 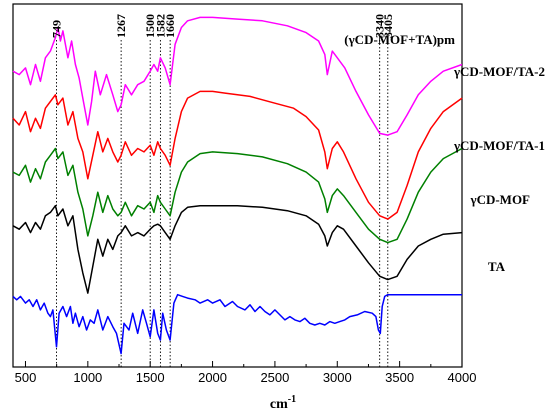 I want to click on peak-label-1660: 1660, so click(x=170, y=26).